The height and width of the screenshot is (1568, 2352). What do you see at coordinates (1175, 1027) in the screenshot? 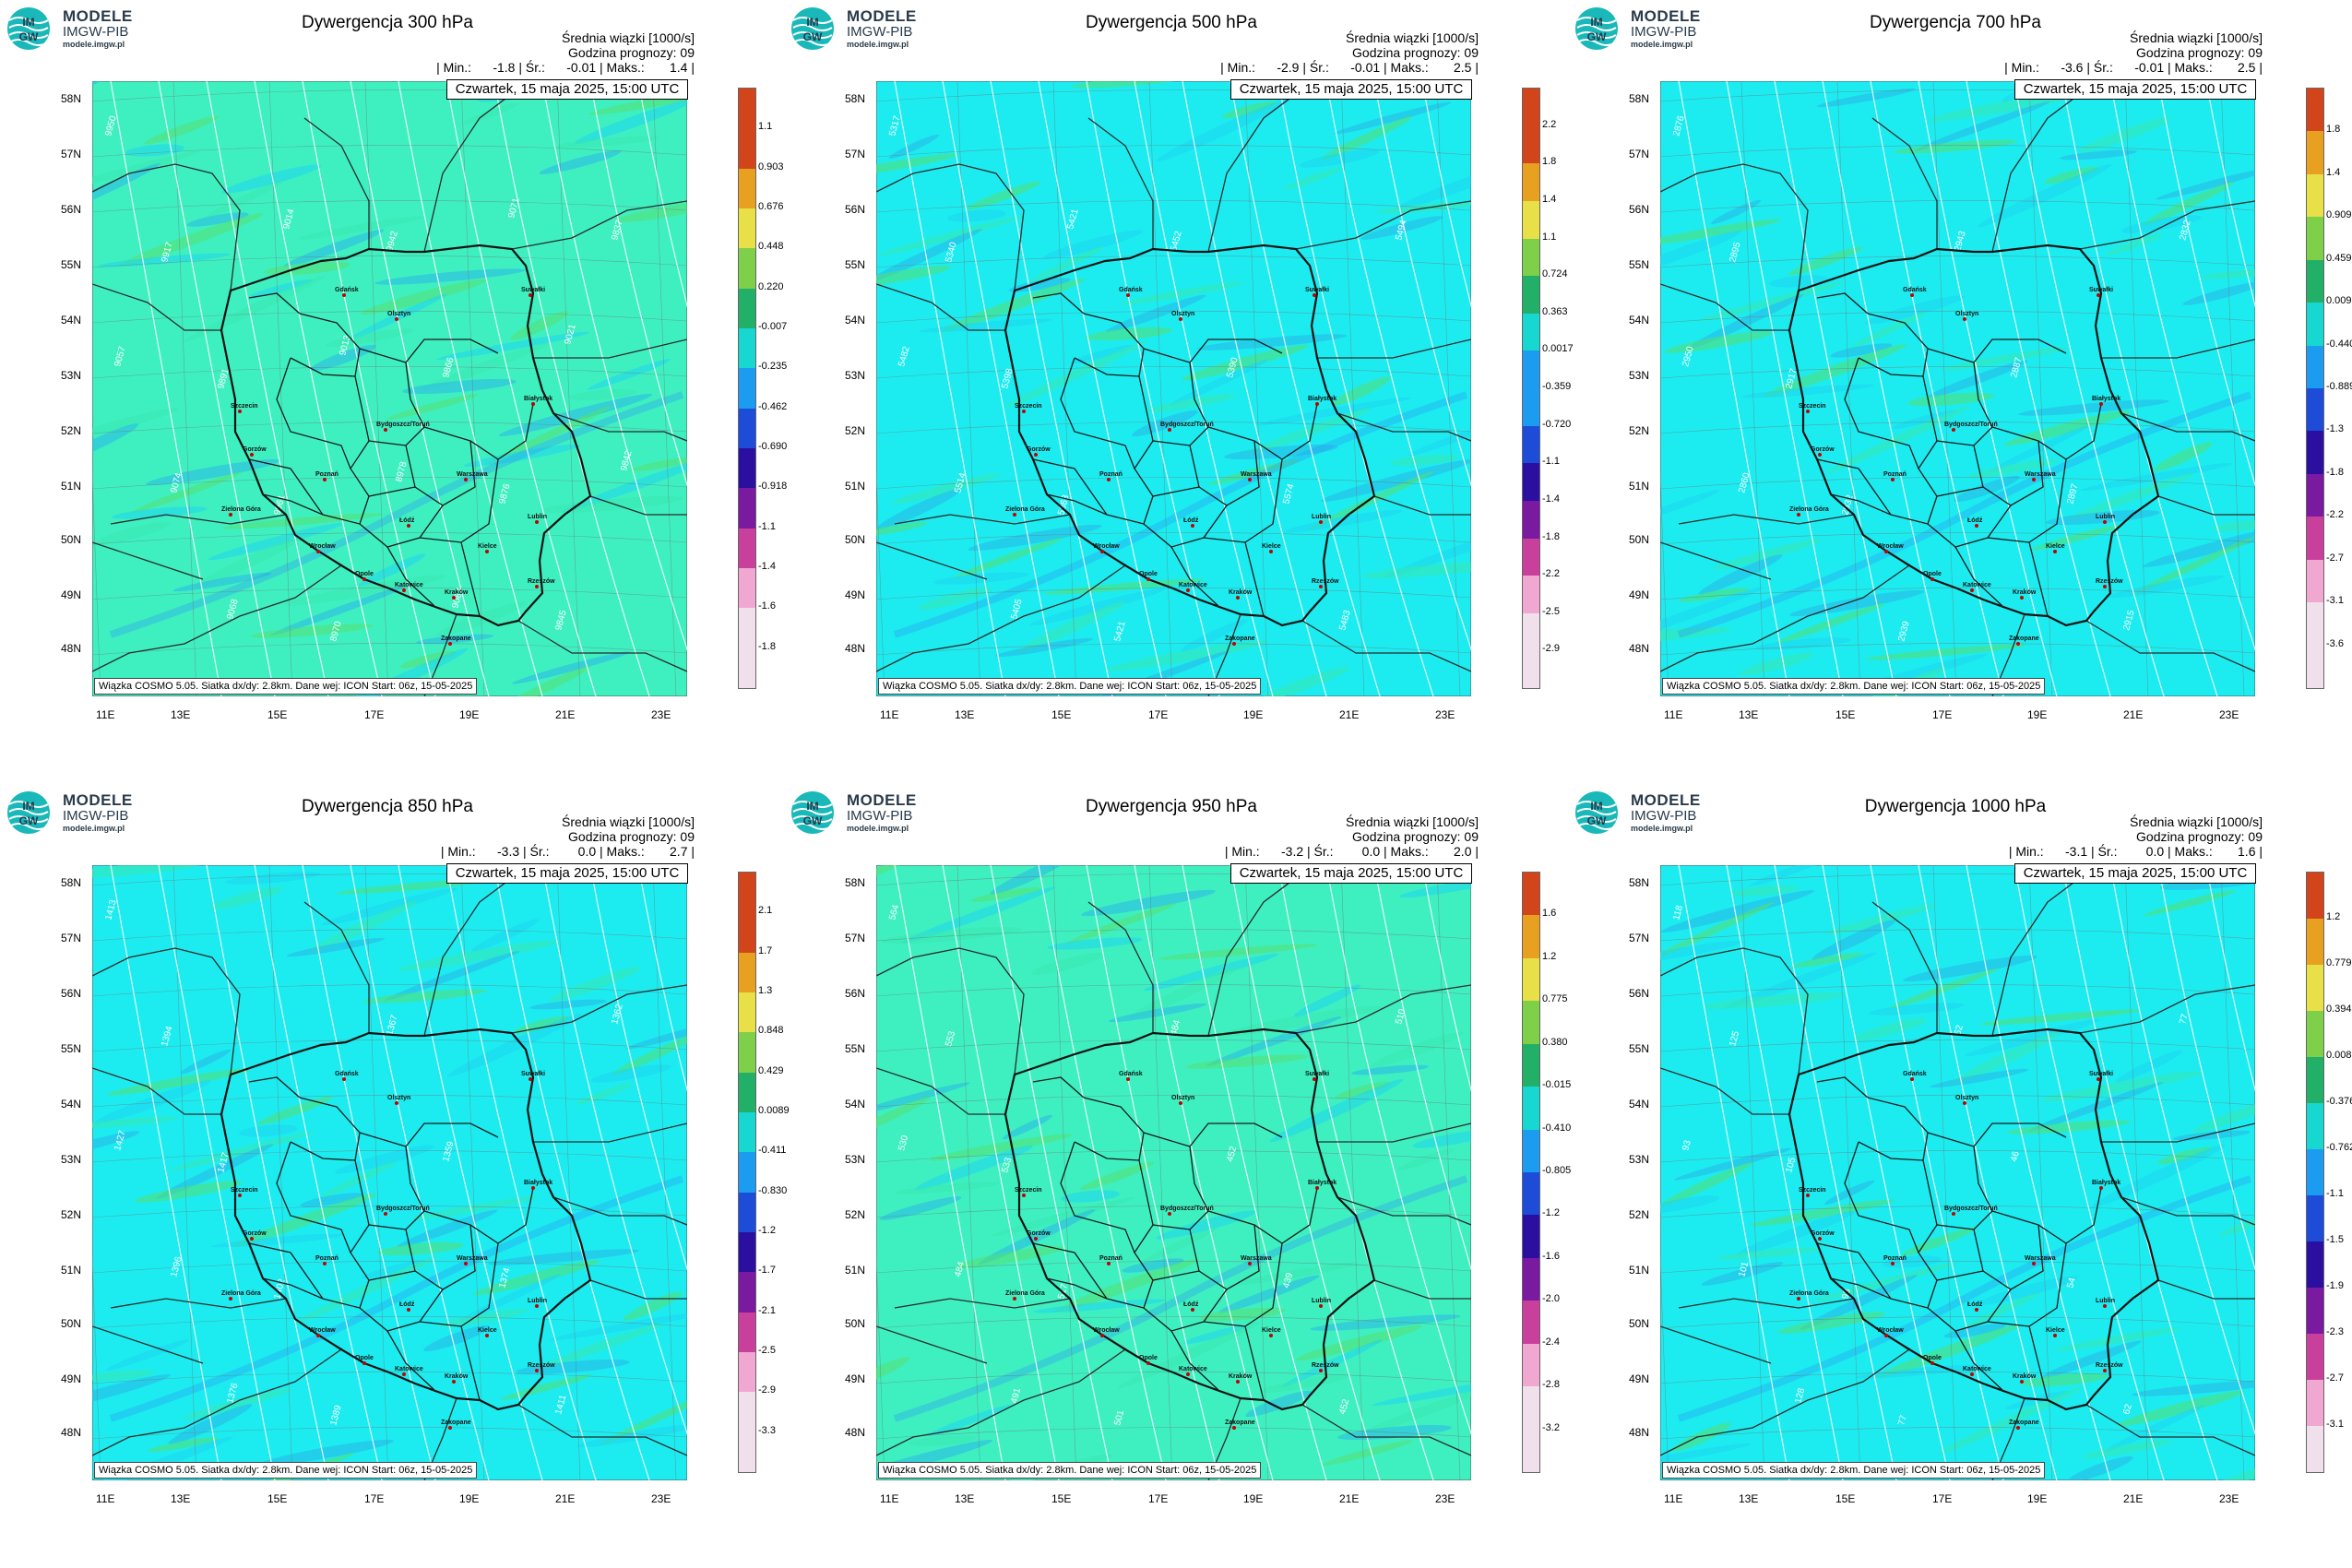
I see `contour-label: 484` at bounding box center [1175, 1027].